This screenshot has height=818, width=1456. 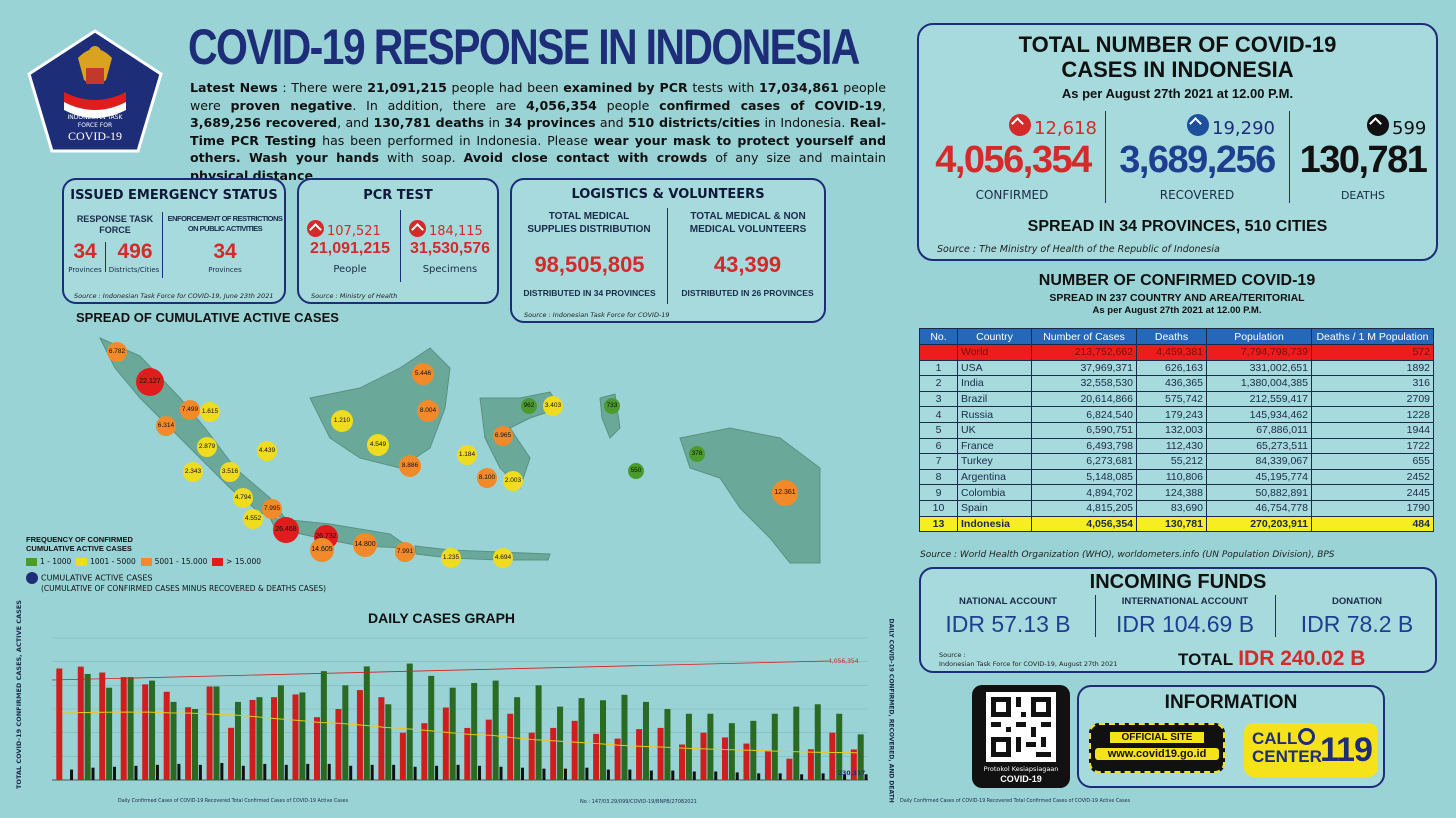 I want to click on official-site-label: OFFICIAL SITE, so click(x=1157, y=737).